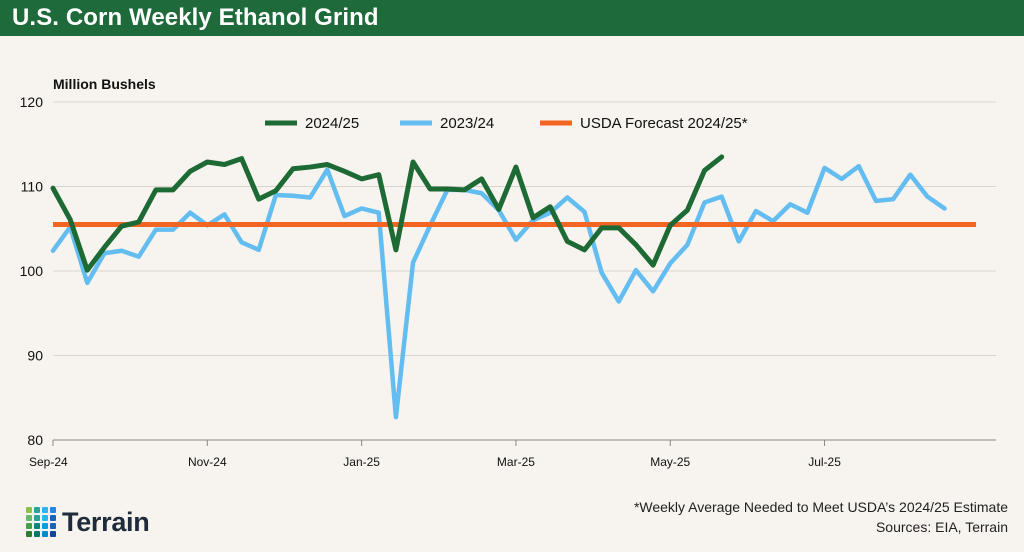  I want to click on x-tick-label: Nov-24, so click(207, 462).